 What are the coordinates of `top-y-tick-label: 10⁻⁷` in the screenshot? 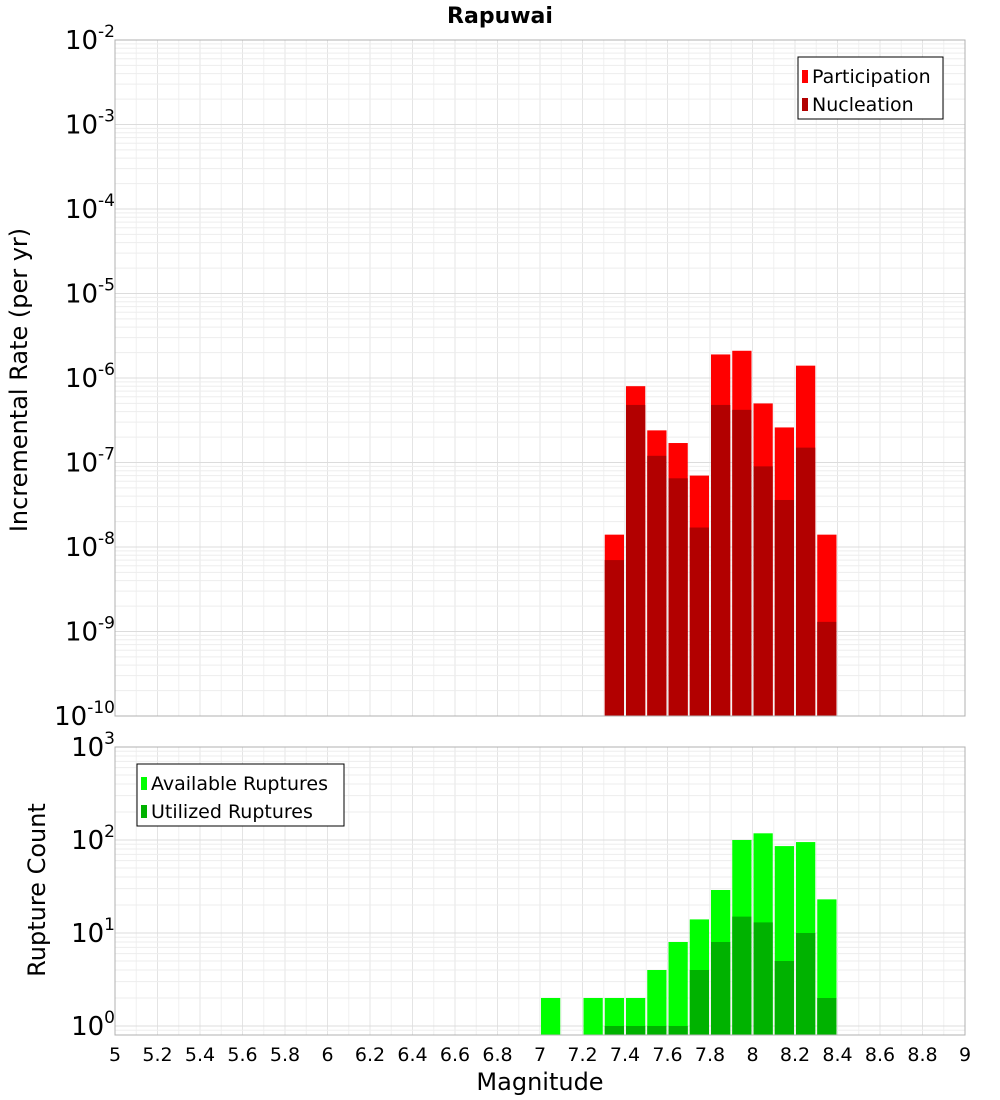 It's located at (90, 462).